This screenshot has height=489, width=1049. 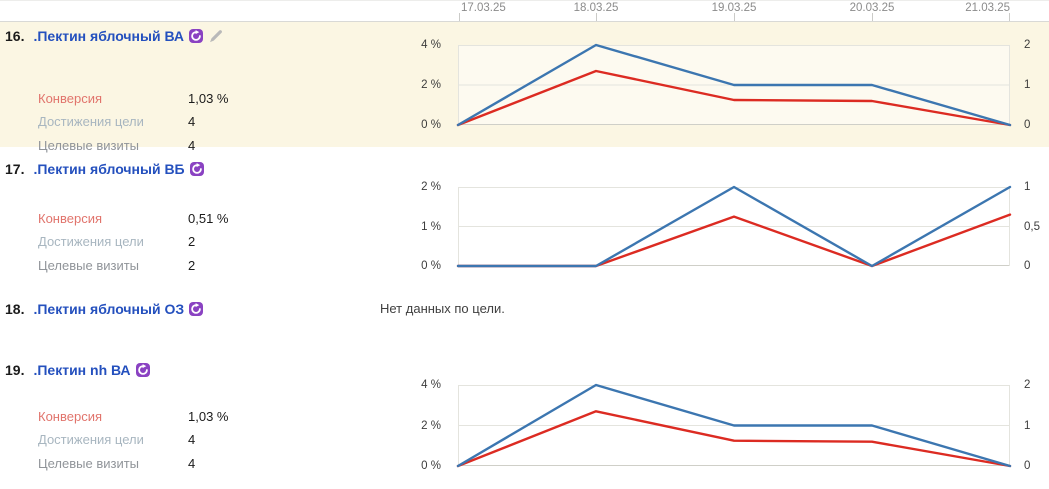 I want to click on goal-link: .Пектин nh ВА, so click(x=82, y=369).